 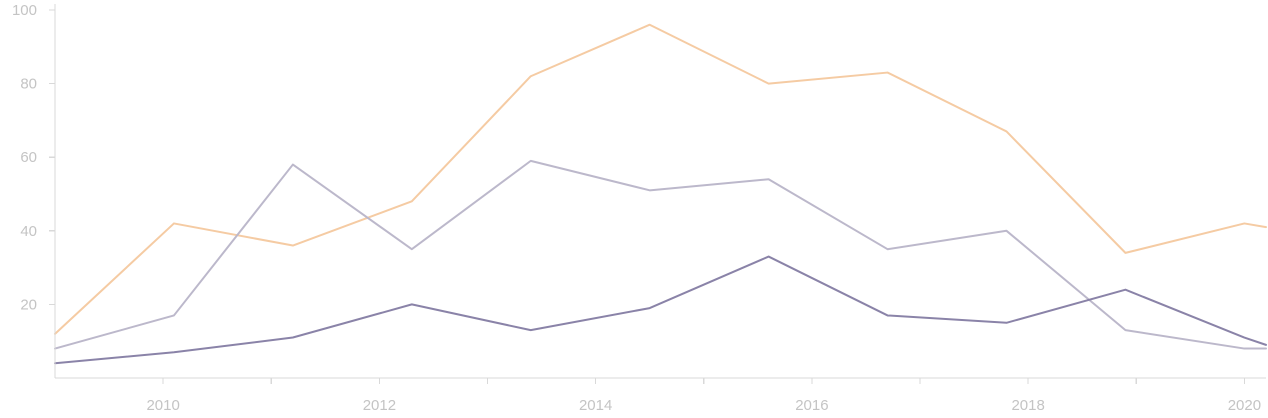 What do you see at coordinates (1244, 405) in the screenshot?
I see `x-tick-label: 2020` at bounding box center [1244, 405].